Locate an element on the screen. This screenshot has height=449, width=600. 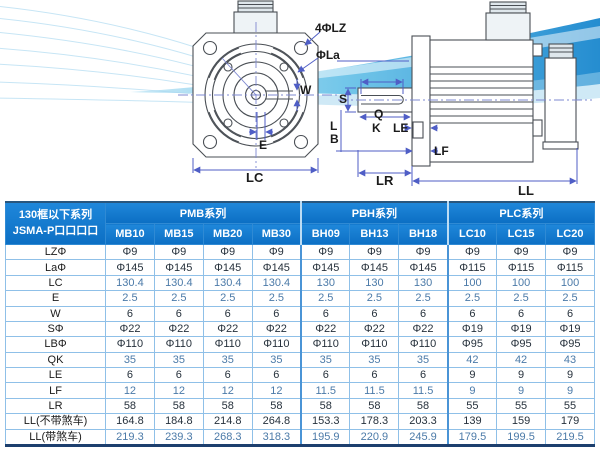
dim-label-lf: LF is located at coordinates (441, 151).